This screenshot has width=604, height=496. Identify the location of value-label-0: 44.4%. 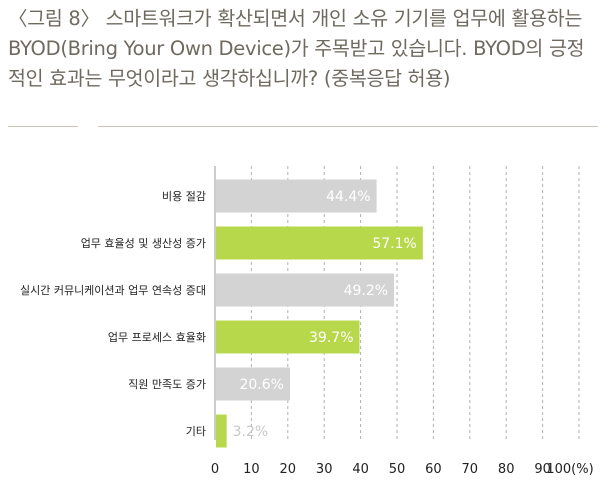
(348, 197).